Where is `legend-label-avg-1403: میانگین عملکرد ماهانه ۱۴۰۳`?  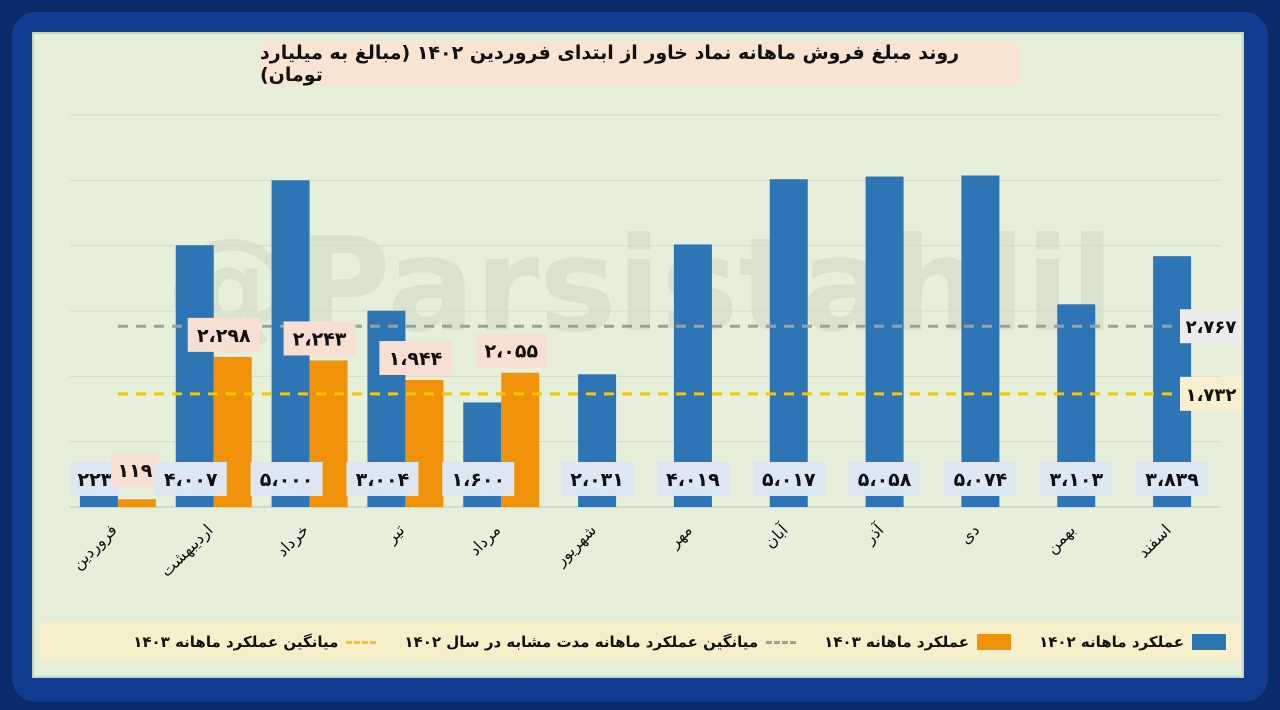 legend-label-avg-1403: میانگین عملکرد ماهانه ۱۴۰۳ is located at coordinates (236, 642).